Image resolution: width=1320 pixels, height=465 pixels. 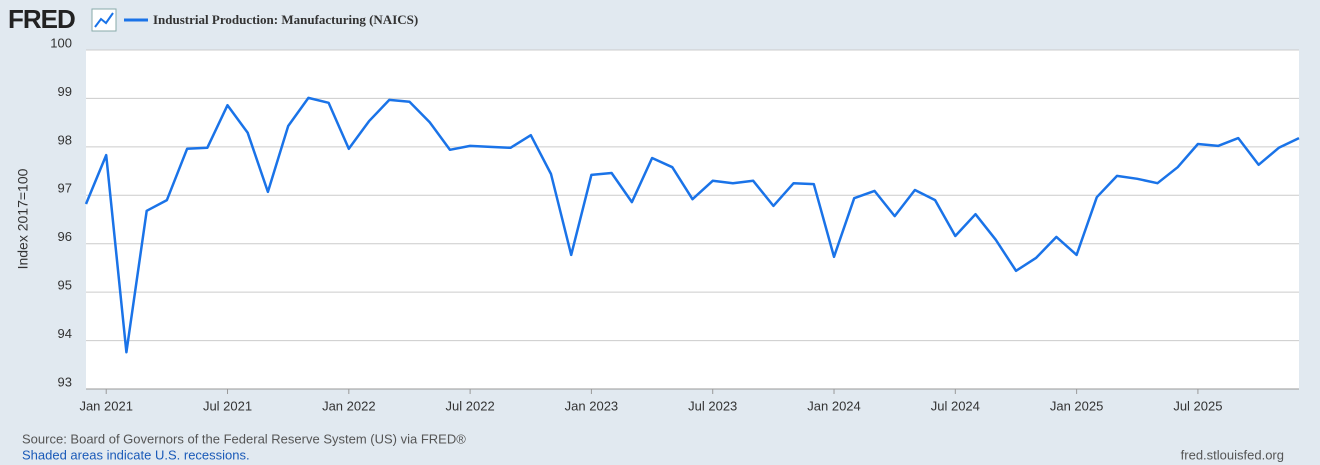 What do you see at coordinates (1232, 454) in the screenshot?
I see `url: fred.stlouisfed.org` at bounding box center [1232, 454].